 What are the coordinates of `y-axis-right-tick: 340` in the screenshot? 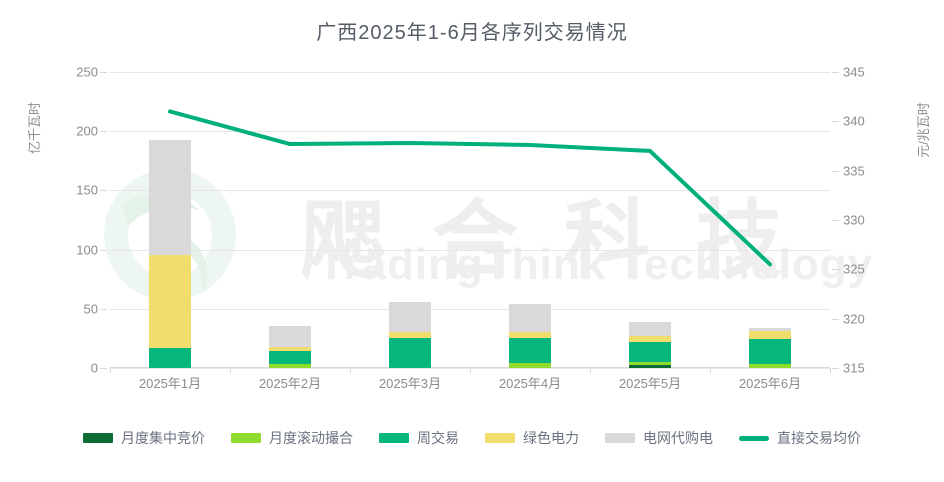 It's located at (854, 121).